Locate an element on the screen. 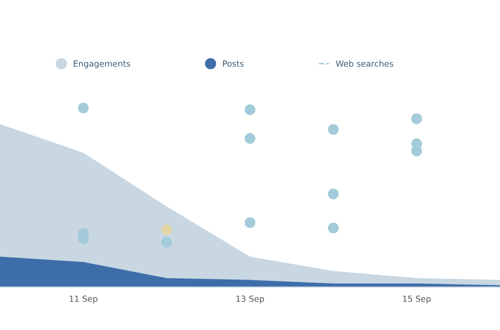 The height and width of the screenshot is (330, 500). legend-label: Posts is located at coordinates (233, 63).